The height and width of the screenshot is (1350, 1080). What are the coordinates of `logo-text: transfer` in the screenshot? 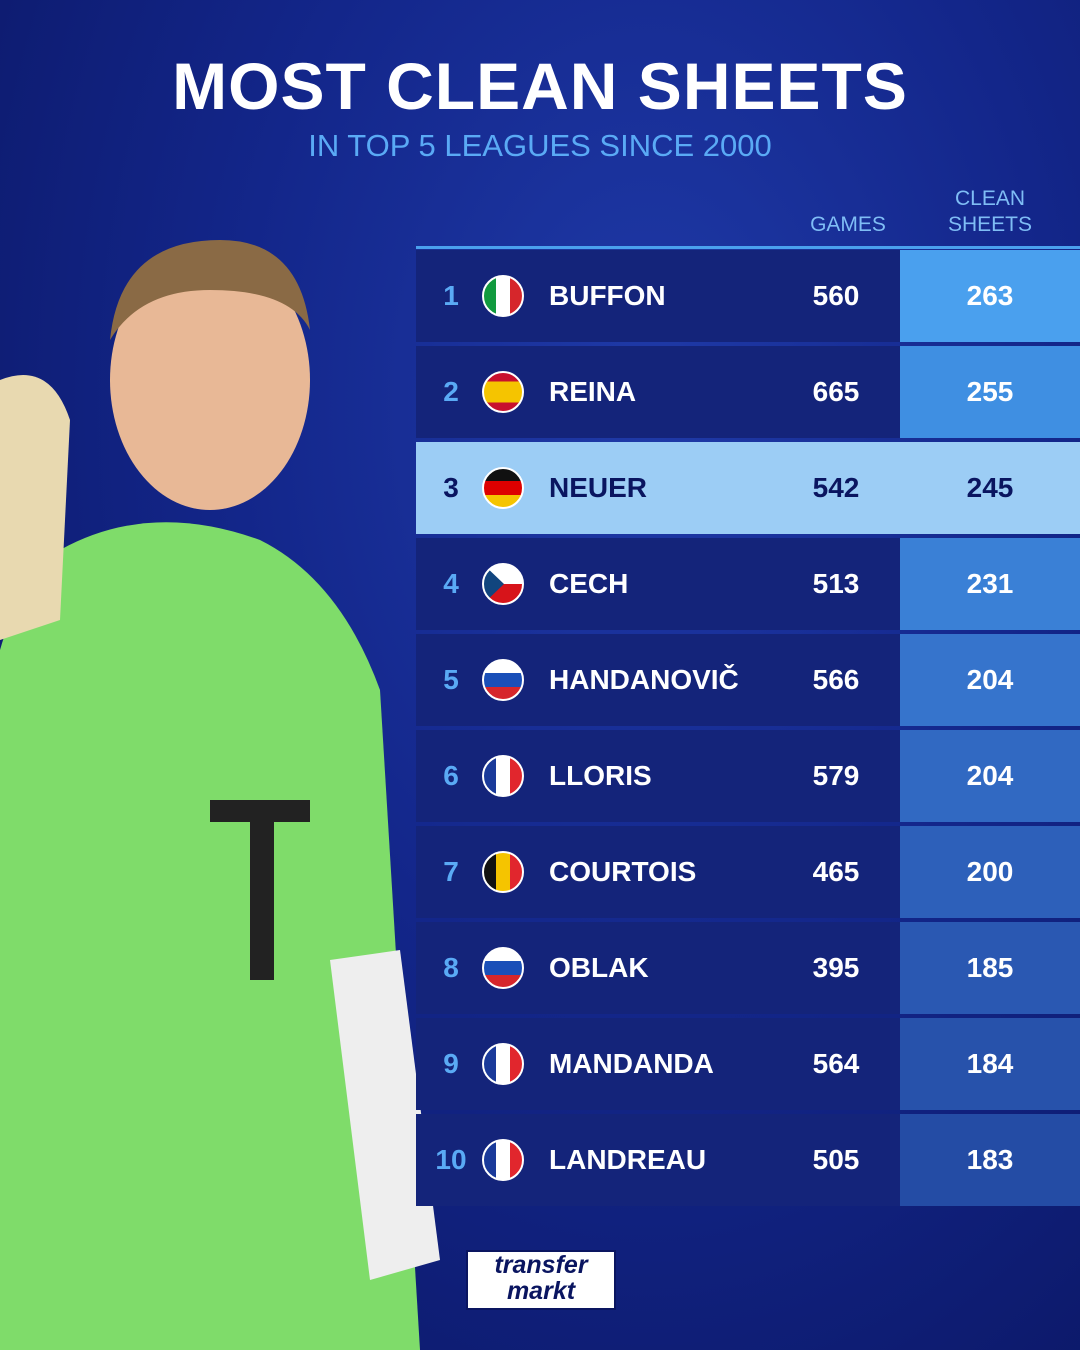 It's located at (541, 1265).